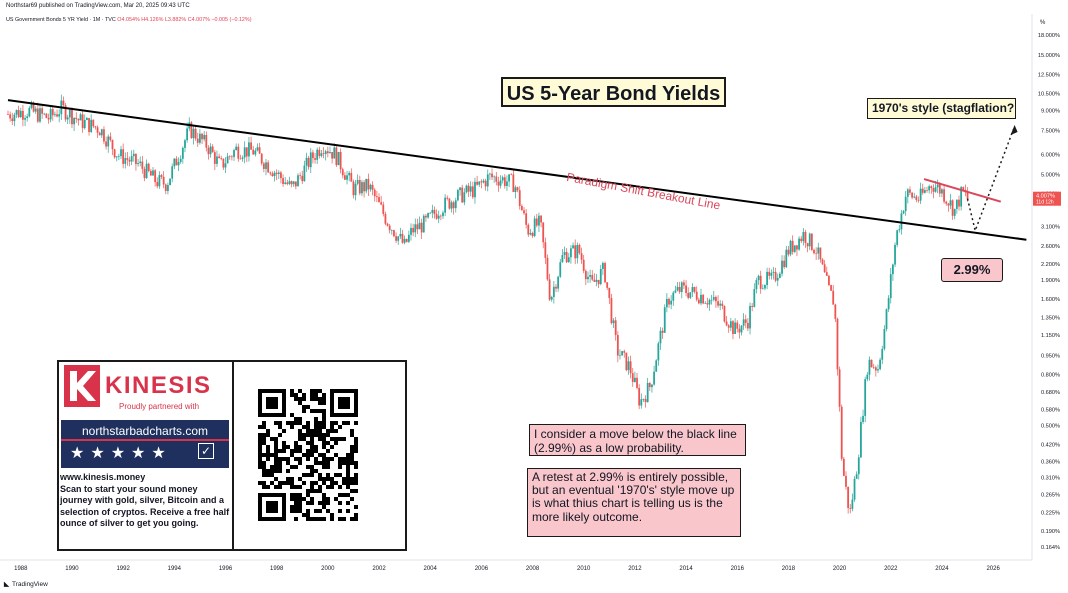  What do you see at coordinates (1045, 197) in the screenshot?
I see `last-price-label: 4.007%` at bounding box center [1045, 197].